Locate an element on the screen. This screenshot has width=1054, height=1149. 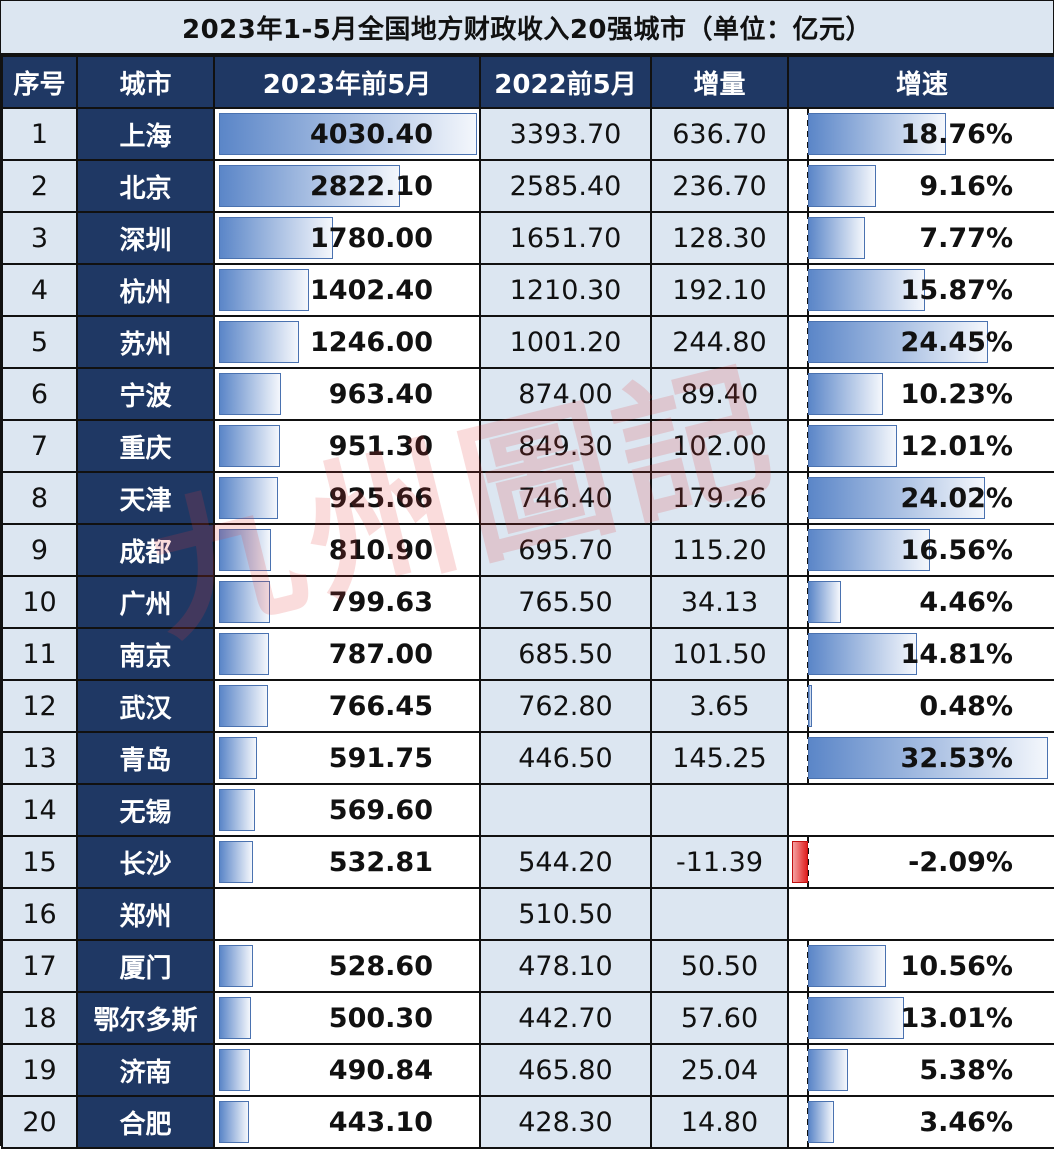
growth-rate-cell: 15.87% is located at coordinates (920, 290).